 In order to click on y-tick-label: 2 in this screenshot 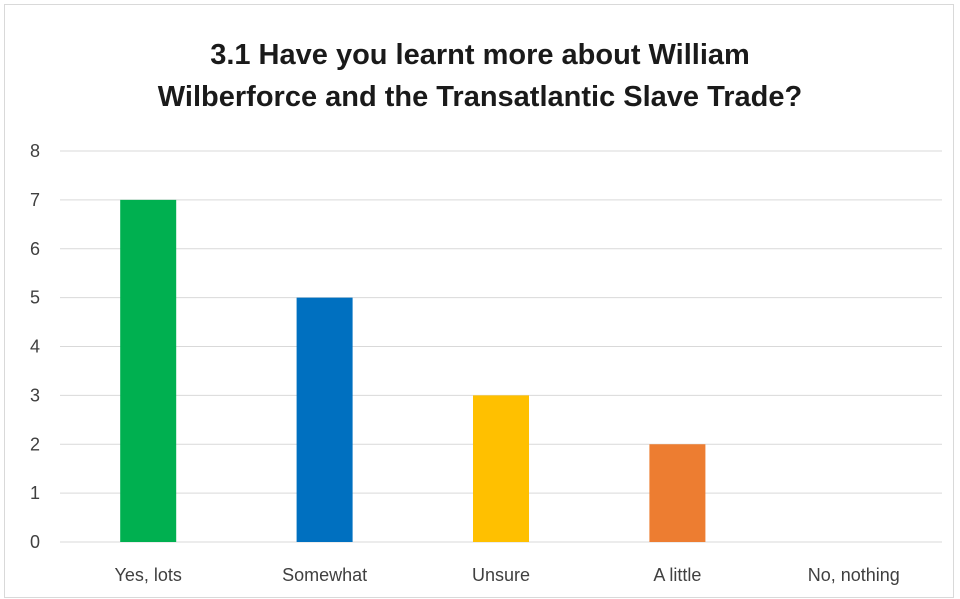, I will do `click(35, 444)`.